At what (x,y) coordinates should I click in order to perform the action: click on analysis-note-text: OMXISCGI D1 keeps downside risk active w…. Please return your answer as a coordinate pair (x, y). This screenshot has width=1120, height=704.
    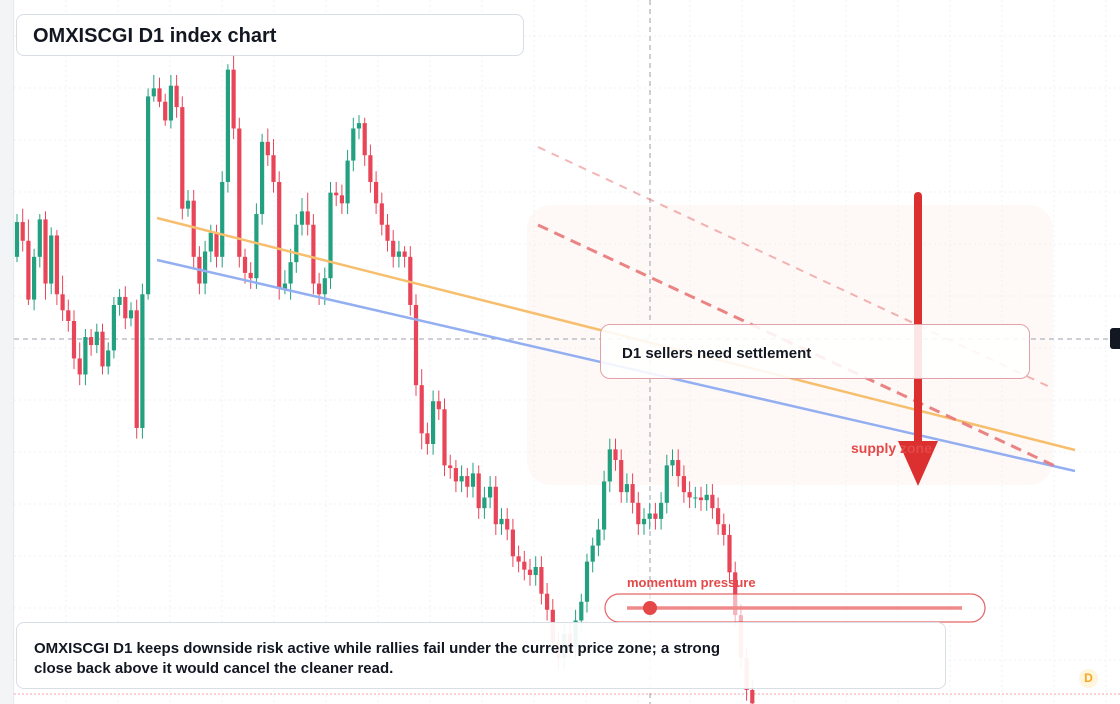
    Looking at the image, I should click on (377, 658).